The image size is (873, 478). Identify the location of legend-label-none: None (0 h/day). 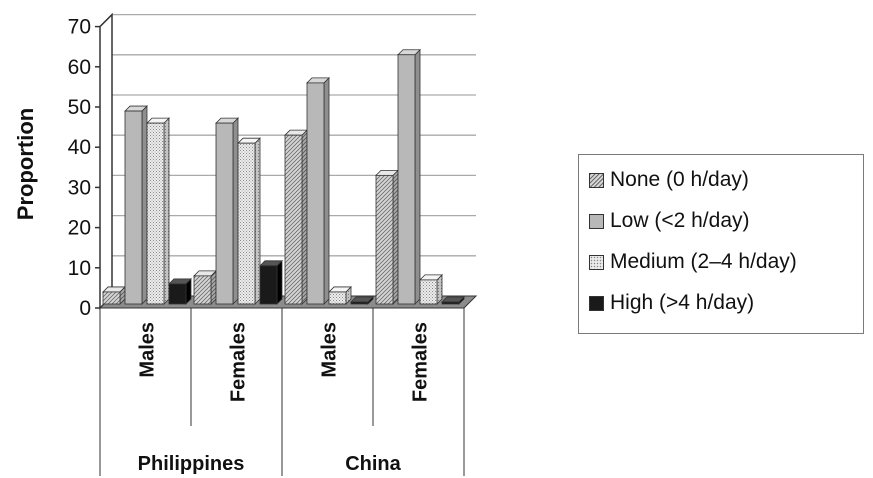
(679, 179).